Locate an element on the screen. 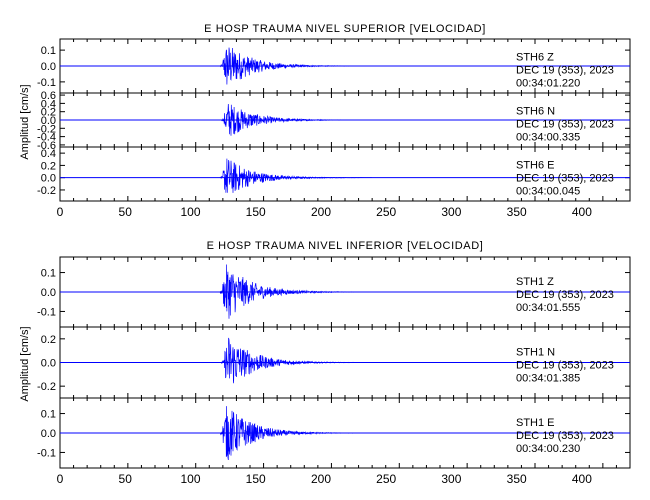 This screenshot has width=650, height=500. station-component-label: STH1 Z is located at coordinates (535, 282).